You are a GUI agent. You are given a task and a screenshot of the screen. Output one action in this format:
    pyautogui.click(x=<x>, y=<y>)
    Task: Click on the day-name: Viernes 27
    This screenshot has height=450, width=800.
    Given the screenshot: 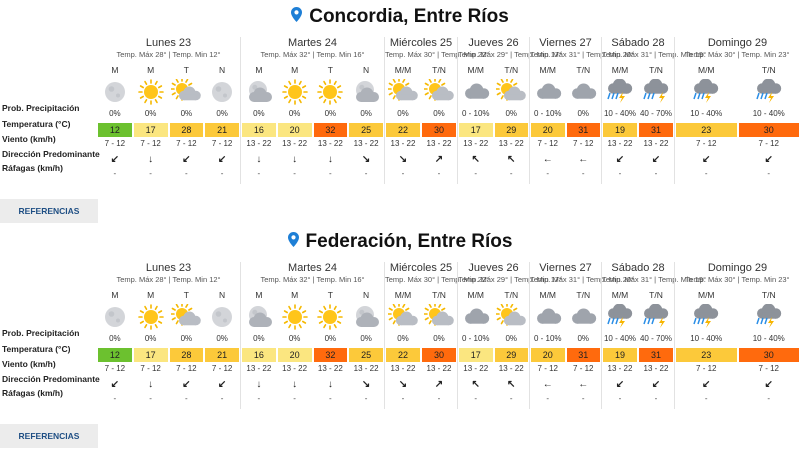 What is the action you would take?
    pyautogui.click(x=565, y=43)
    